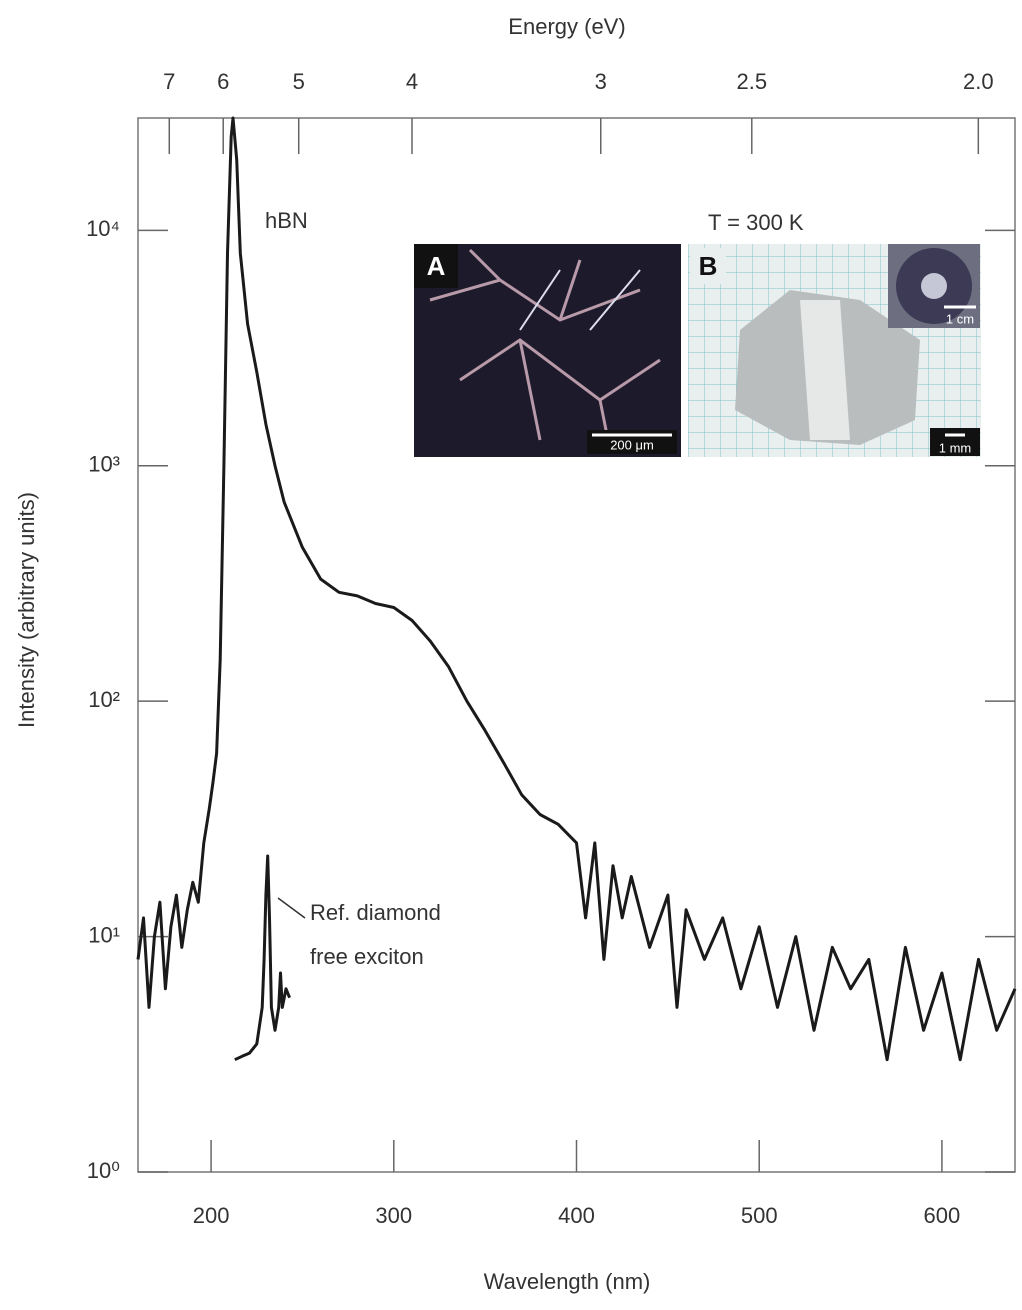 This screenshot has width=1022, height=1310. I want to click on wafer-center, so click(934, 286).